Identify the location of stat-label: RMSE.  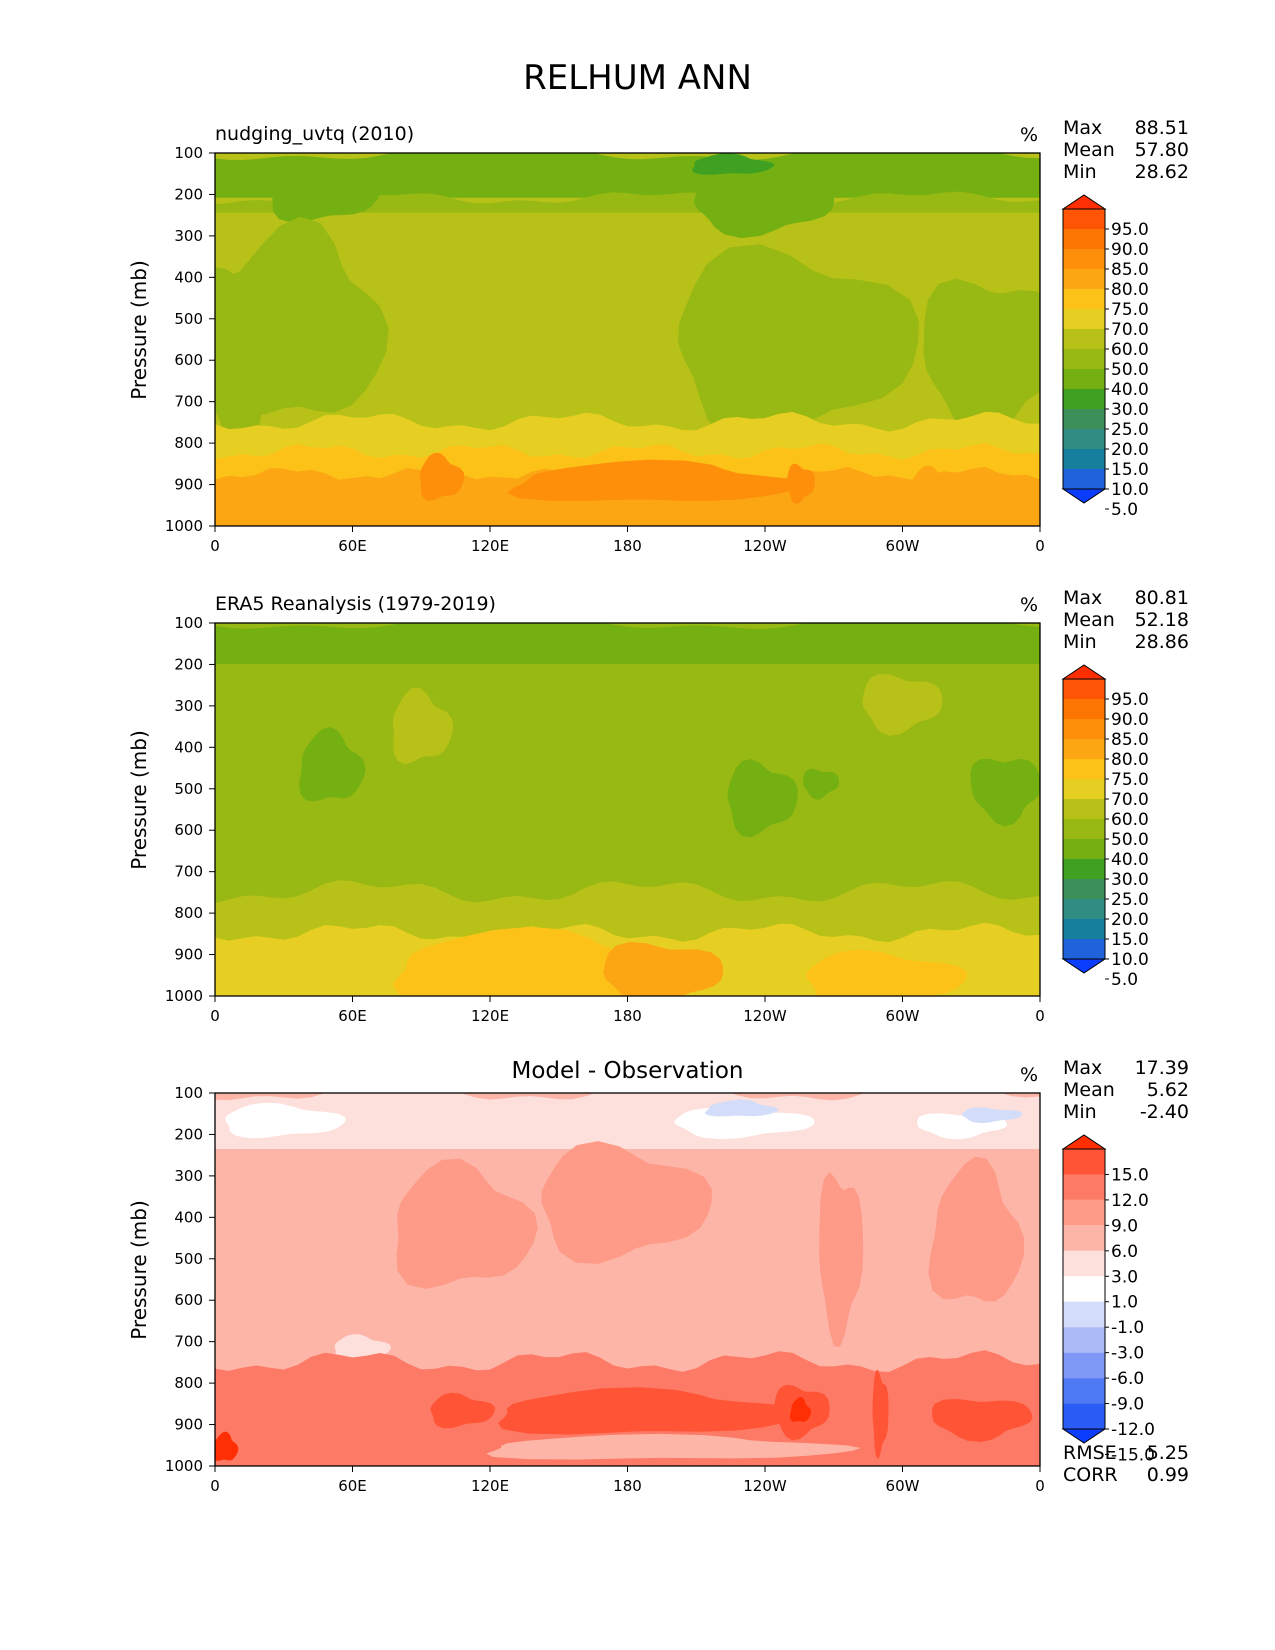
(1090, 1453).